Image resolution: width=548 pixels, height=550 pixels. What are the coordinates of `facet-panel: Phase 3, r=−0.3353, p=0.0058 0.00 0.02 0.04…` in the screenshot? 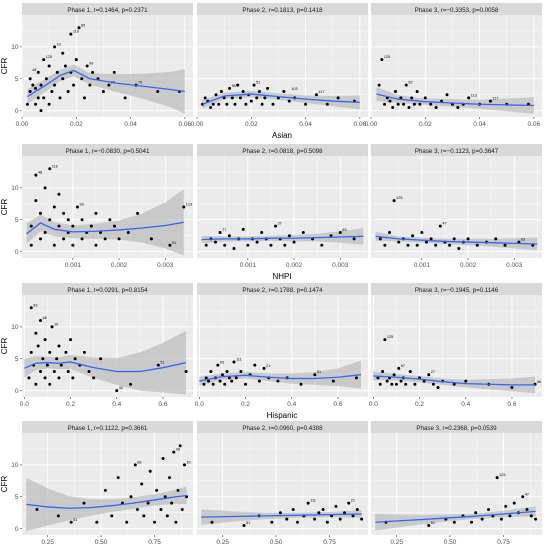 It's located at (453, 65).